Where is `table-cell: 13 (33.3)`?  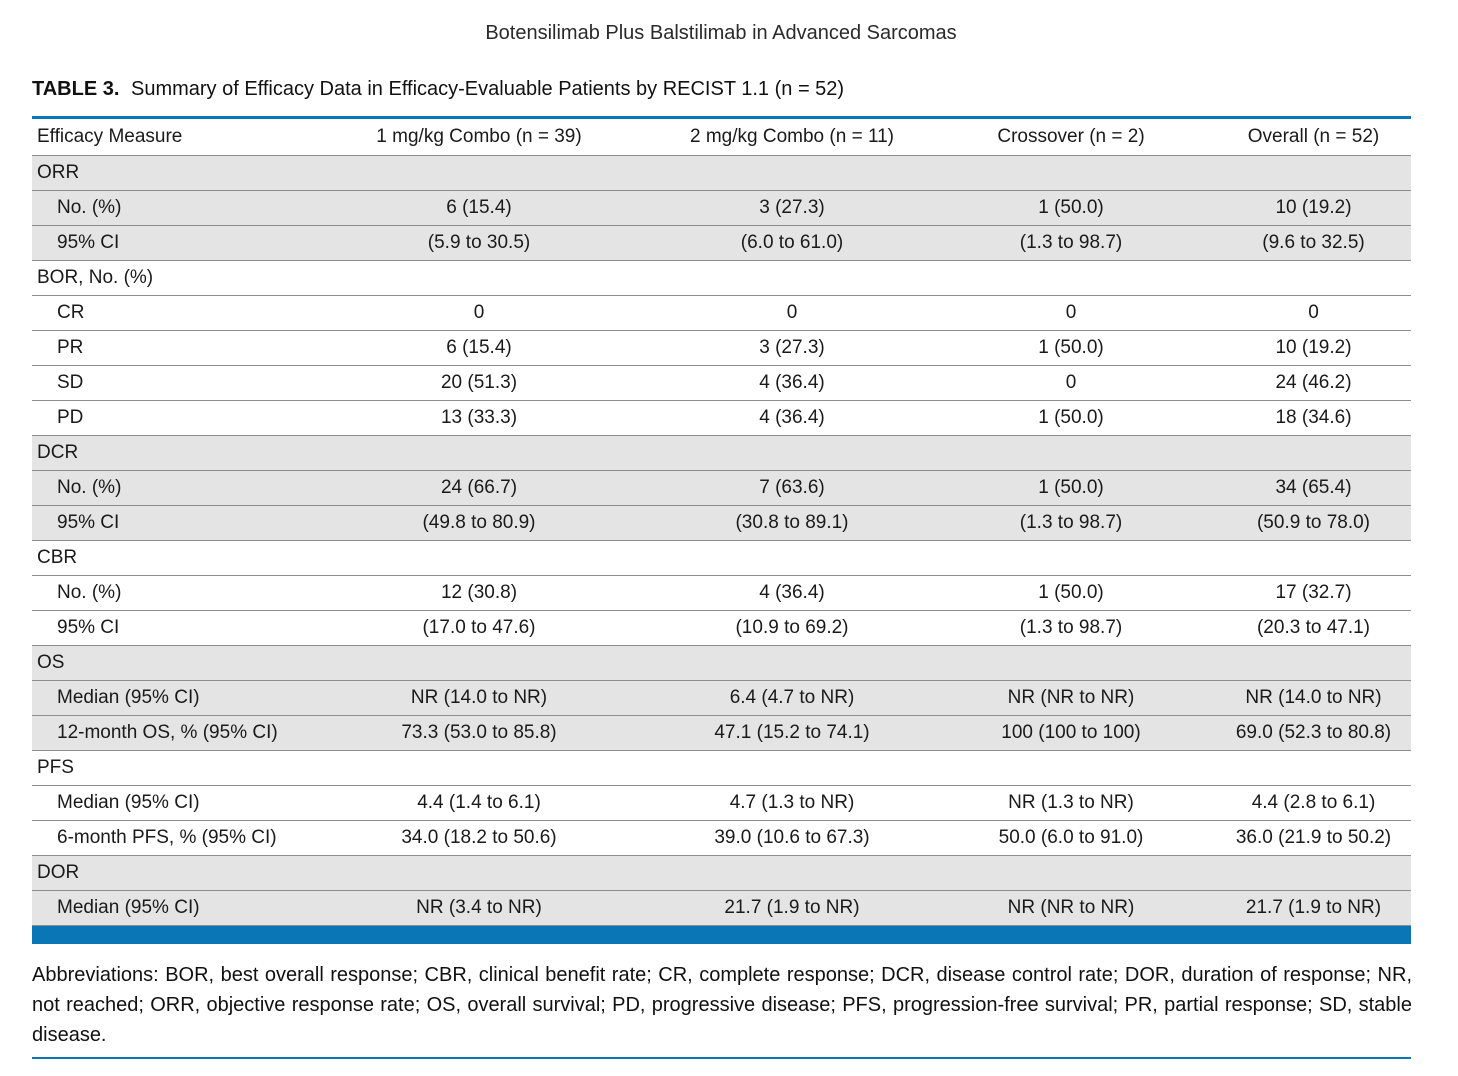
table-cell: 13 (33.3) is located at coordinates (479, 418).